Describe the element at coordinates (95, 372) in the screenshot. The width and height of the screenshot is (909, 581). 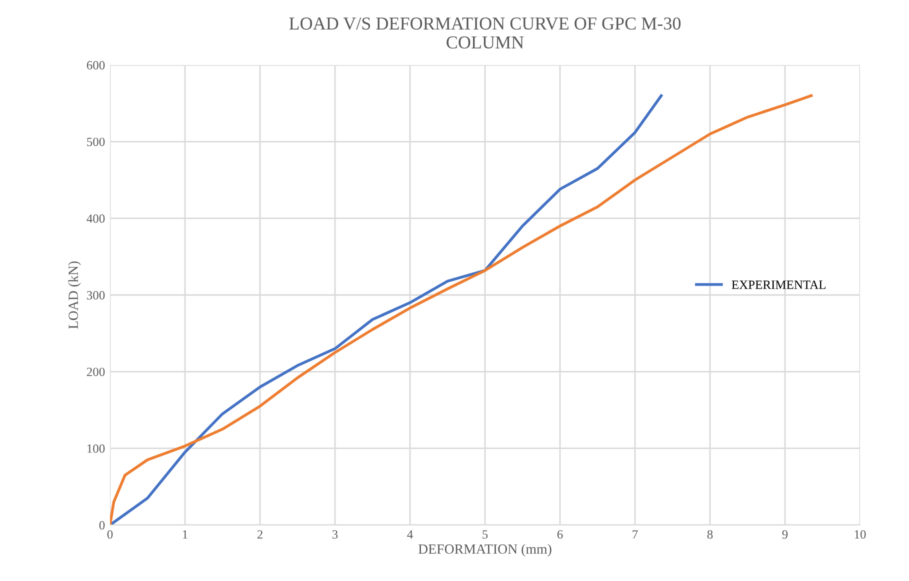
I see `y-tick-label: 200` at that location.